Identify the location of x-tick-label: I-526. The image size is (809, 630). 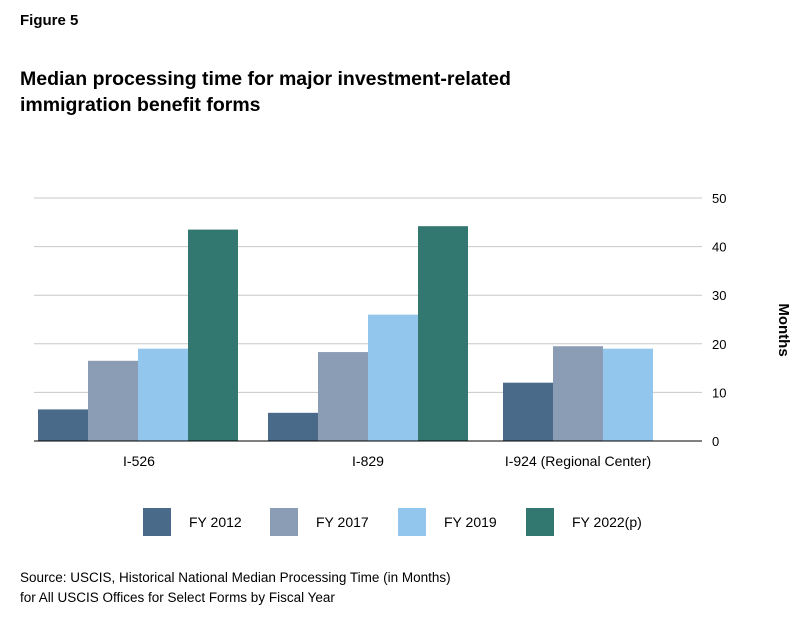
(139, 461).